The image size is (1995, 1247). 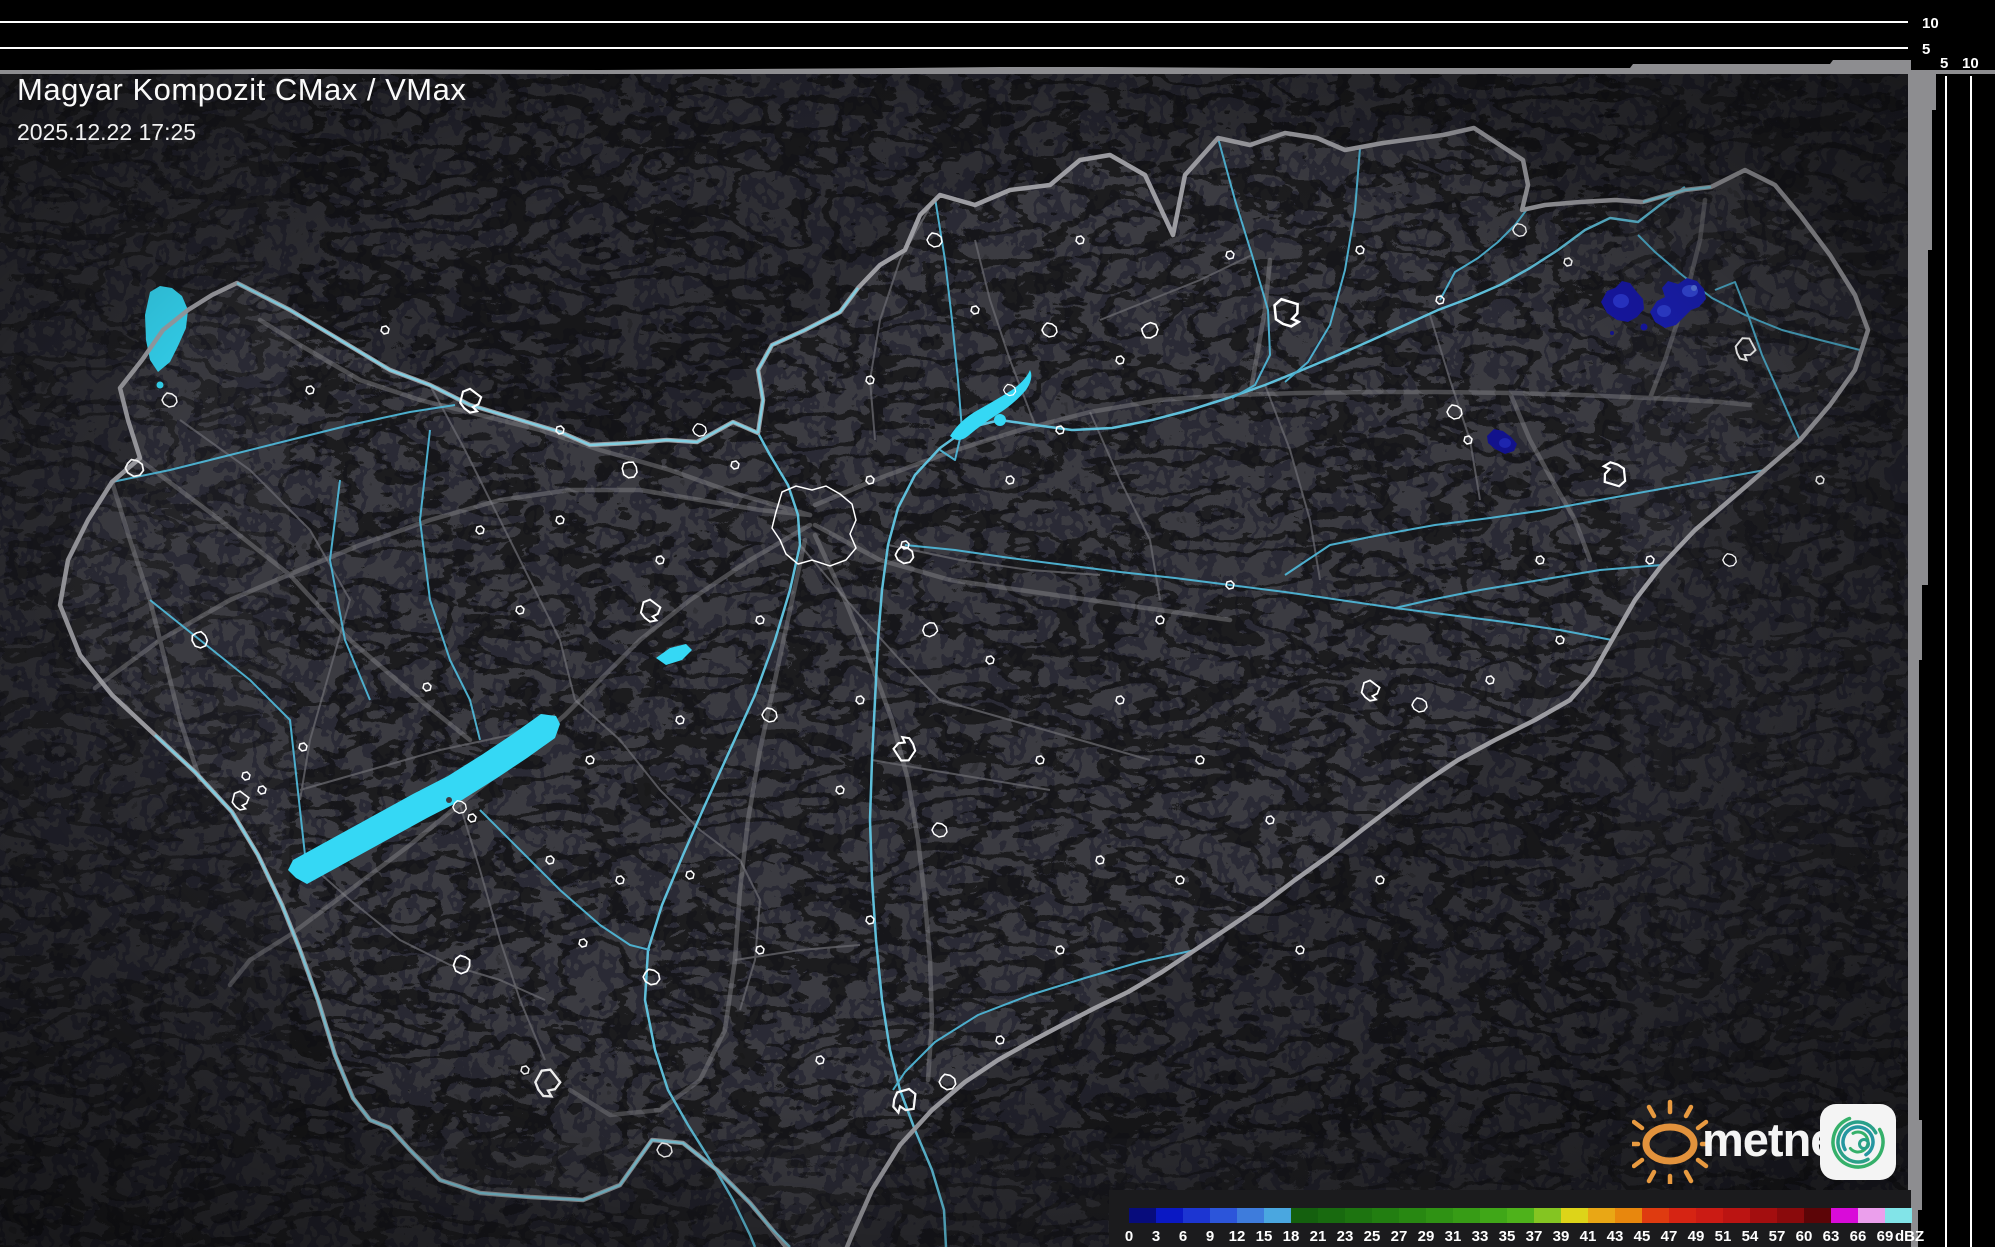 What do you see at coordinates (1951, 623) in the screenshot?
I see `right-profile-strip` at bounding box center [1951, 623].